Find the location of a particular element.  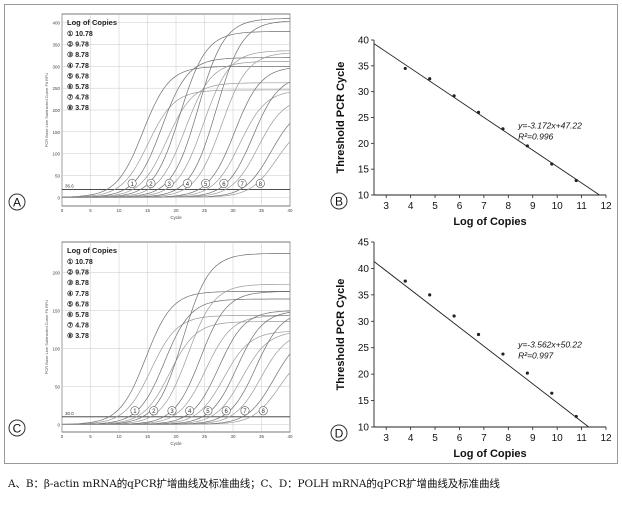

panel-letter-C: C is located at coordinates (17, 429).